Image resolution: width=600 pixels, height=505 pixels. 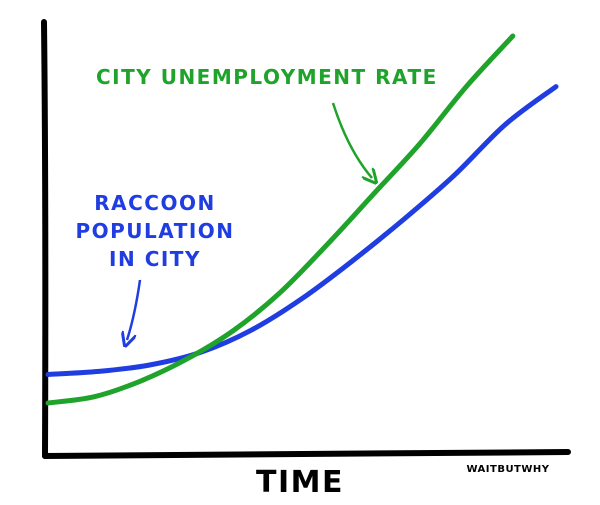 What do you see at coordinates (300, 482) in the screenshot?
I see `x-axis-label: TIME` at bounding box center [300, 482].